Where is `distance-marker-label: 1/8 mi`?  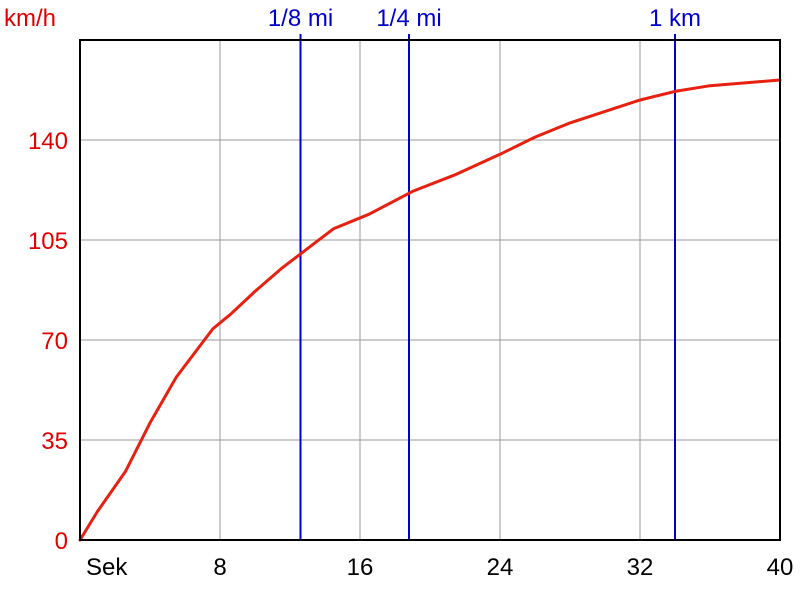 distance-marker-label: 1/8 mi is located at coordinates (300, 18).